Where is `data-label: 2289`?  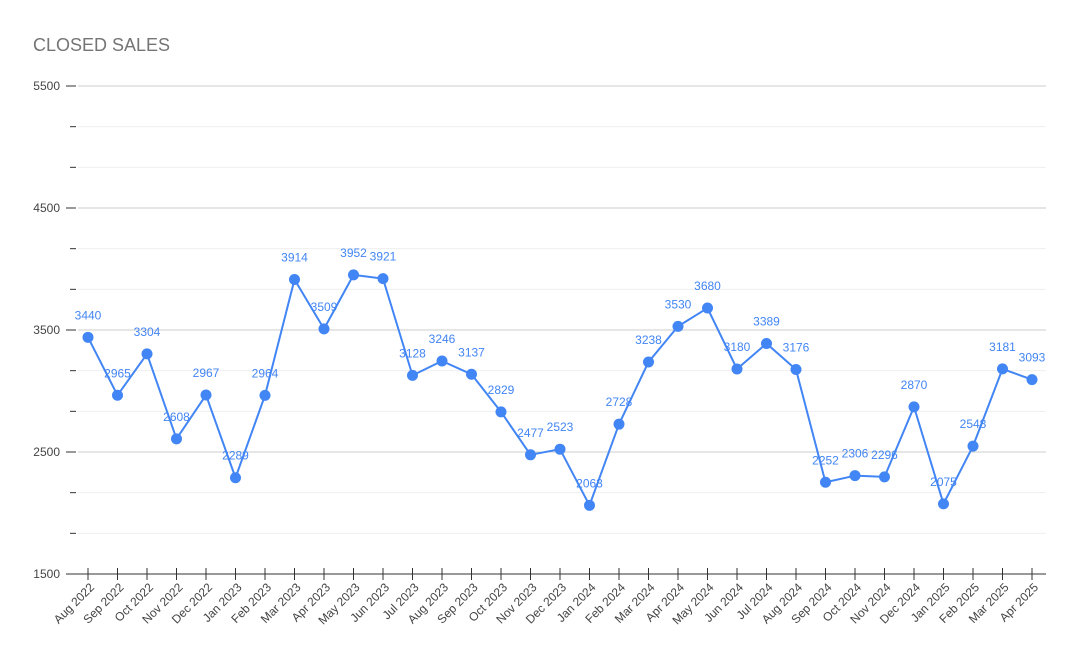 data-label: 2289 is located at coordinates (235, 456).